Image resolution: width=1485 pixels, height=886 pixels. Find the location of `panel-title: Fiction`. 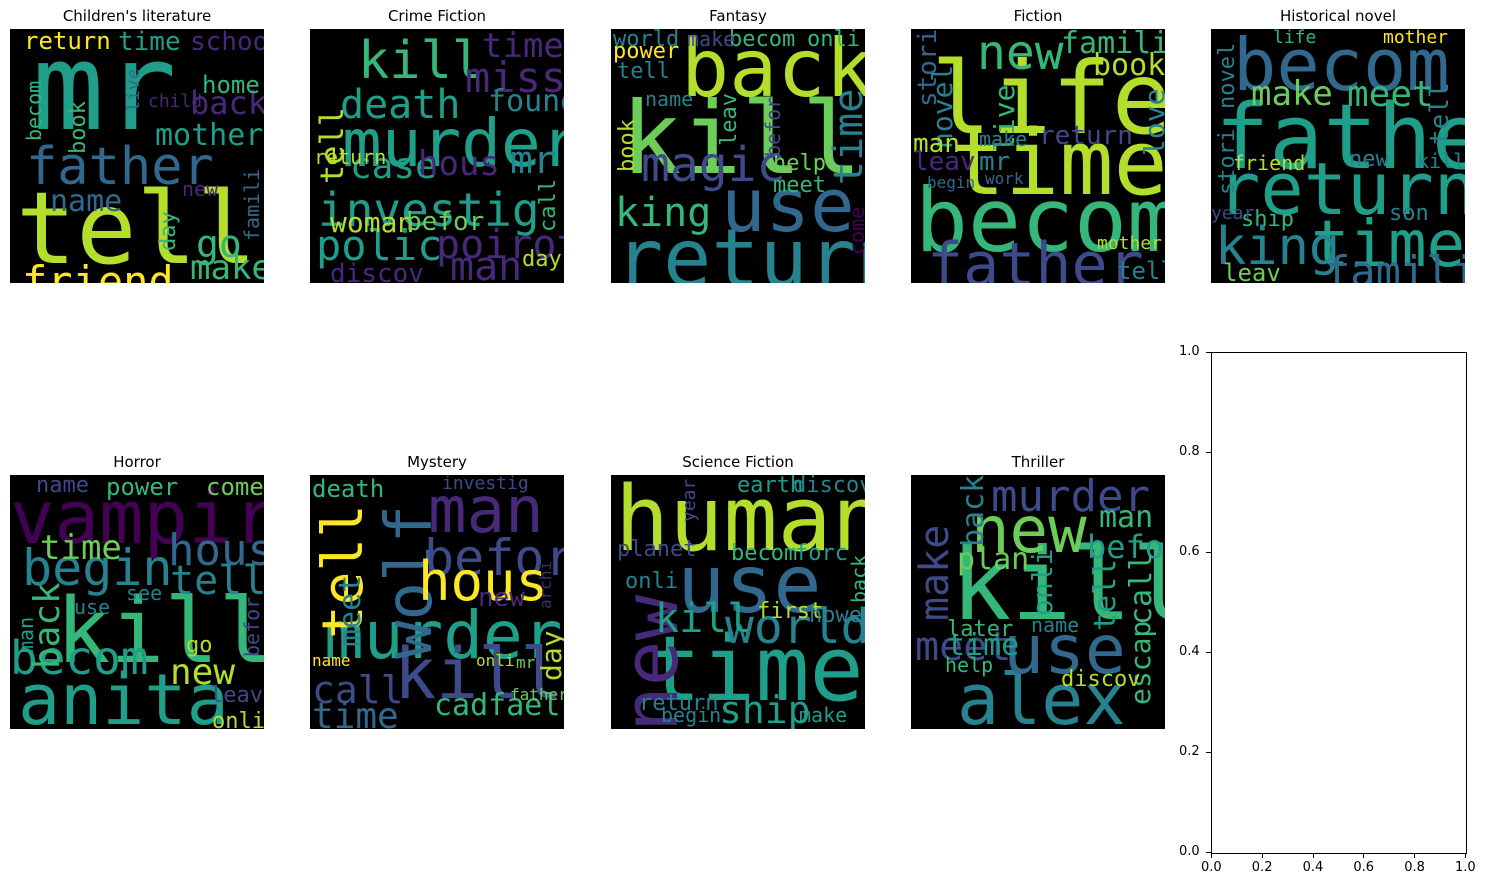

panel-title: Fiction is located at coordinates (1038, 16).